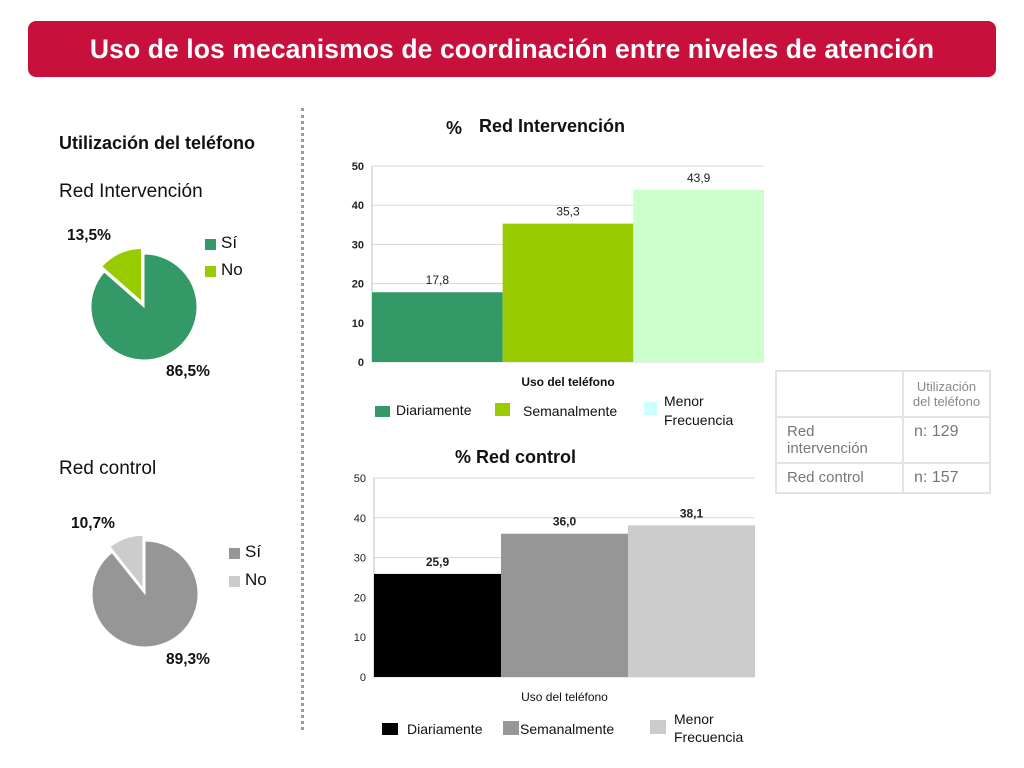 The image size is (1024, 768). Describe the element at coordinates (126, 562) in the screenshot. I see `pie2-slice-no` at that location.